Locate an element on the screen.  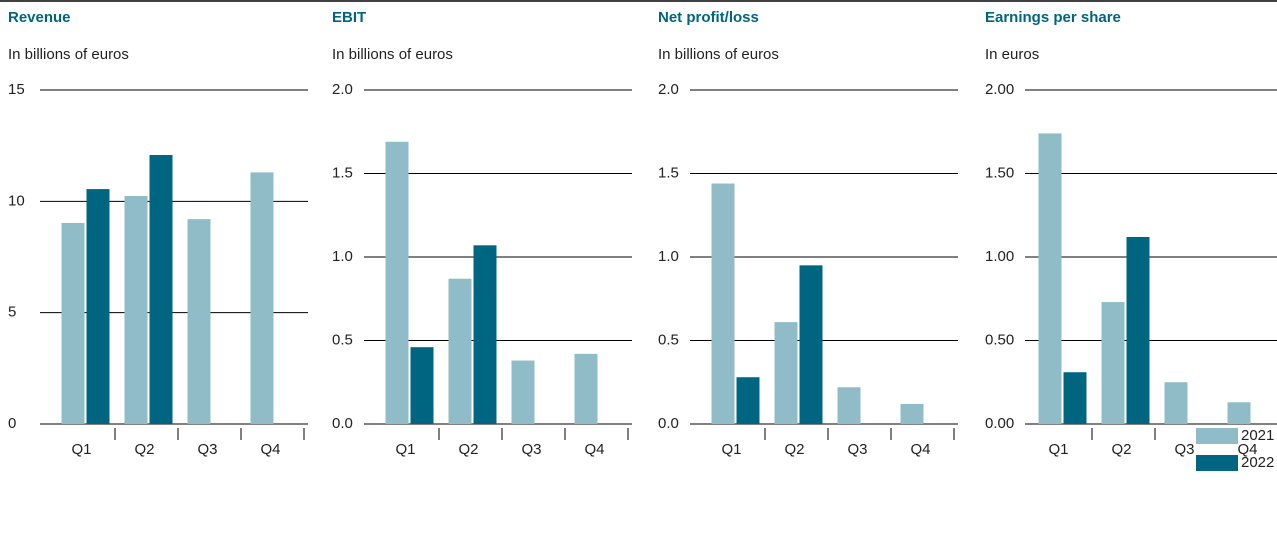
y-tick-label: 0.50 is located at coordinates (999, 339).